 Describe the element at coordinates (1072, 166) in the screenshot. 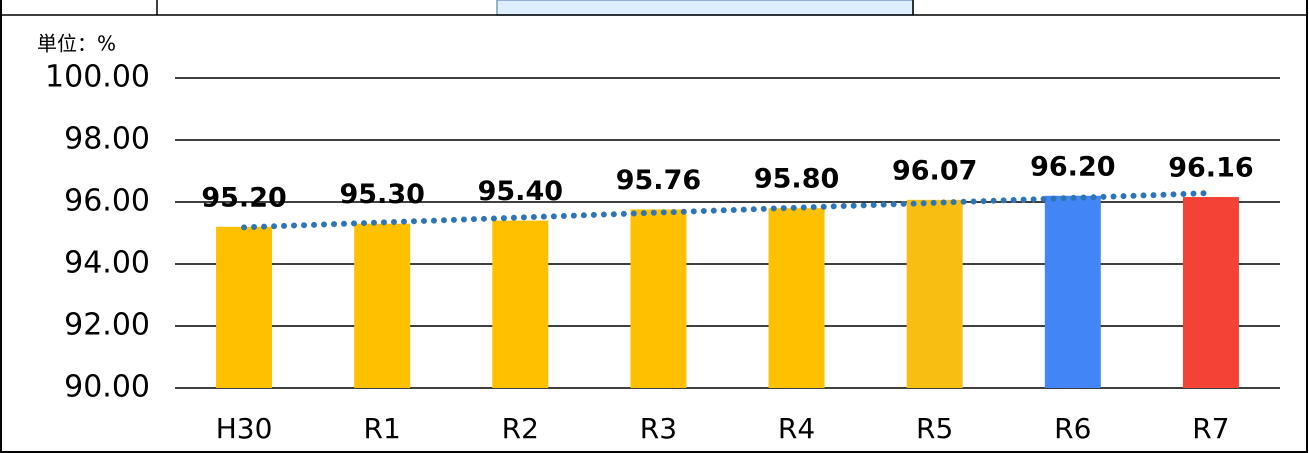

I see `value-label: 96.20` at that location.